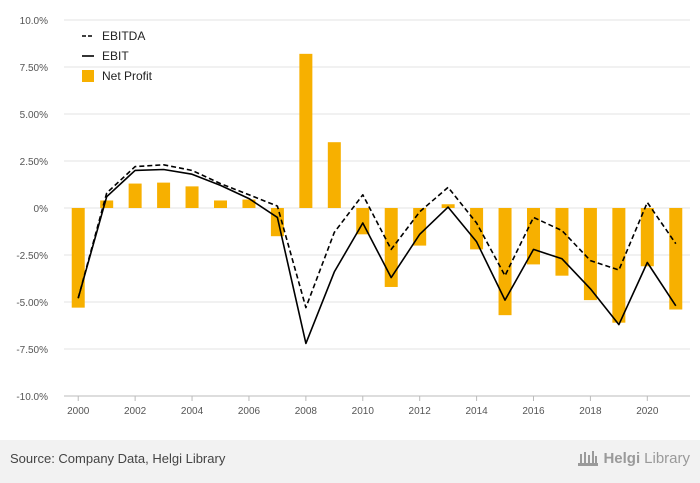  What do you see at coordinates (476, 411) in the screenshot?
I see `x-tick-label: 2014` at bounding box center [476, 411].